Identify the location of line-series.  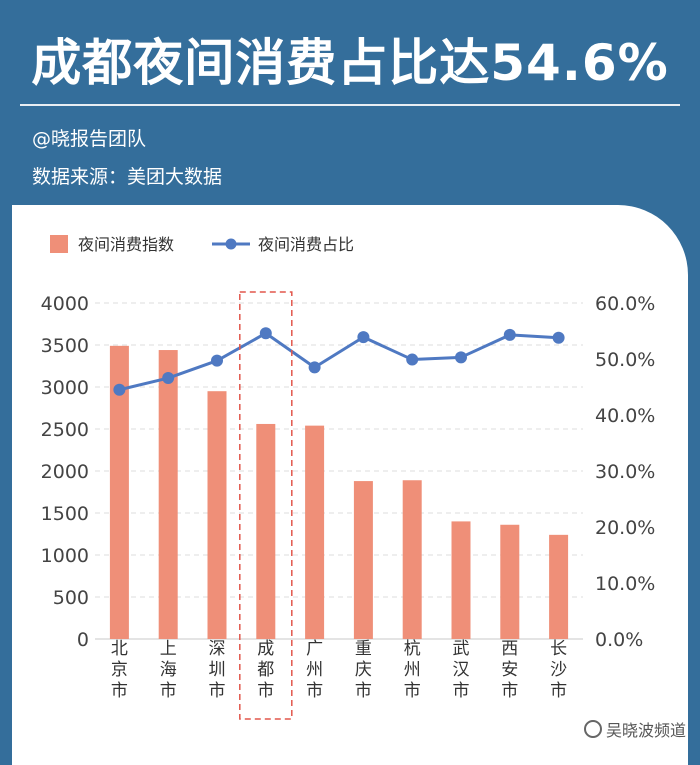
(339, 361).